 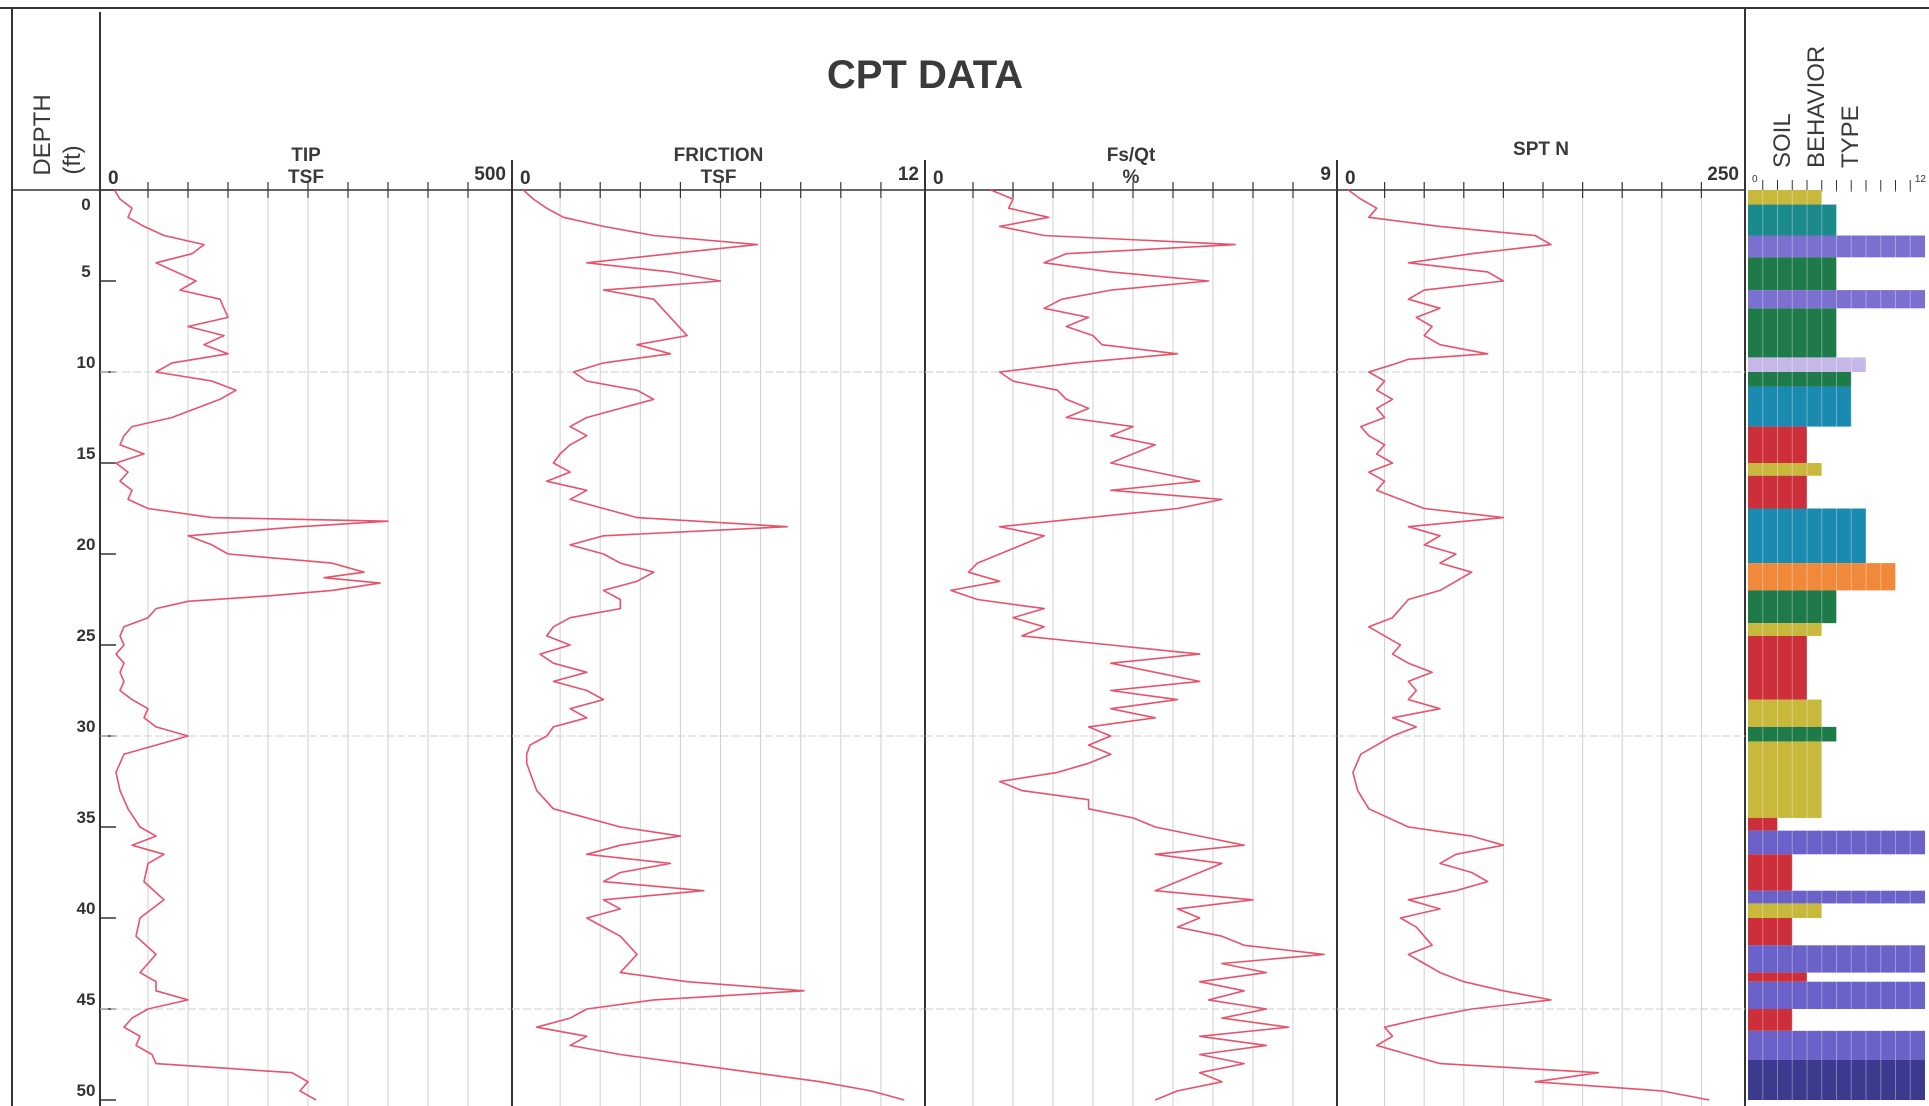 What do you see at coordinates (86, 544) in the screenshot?
I see `depth-tick-label: 20` at bounding box center [86, 544].